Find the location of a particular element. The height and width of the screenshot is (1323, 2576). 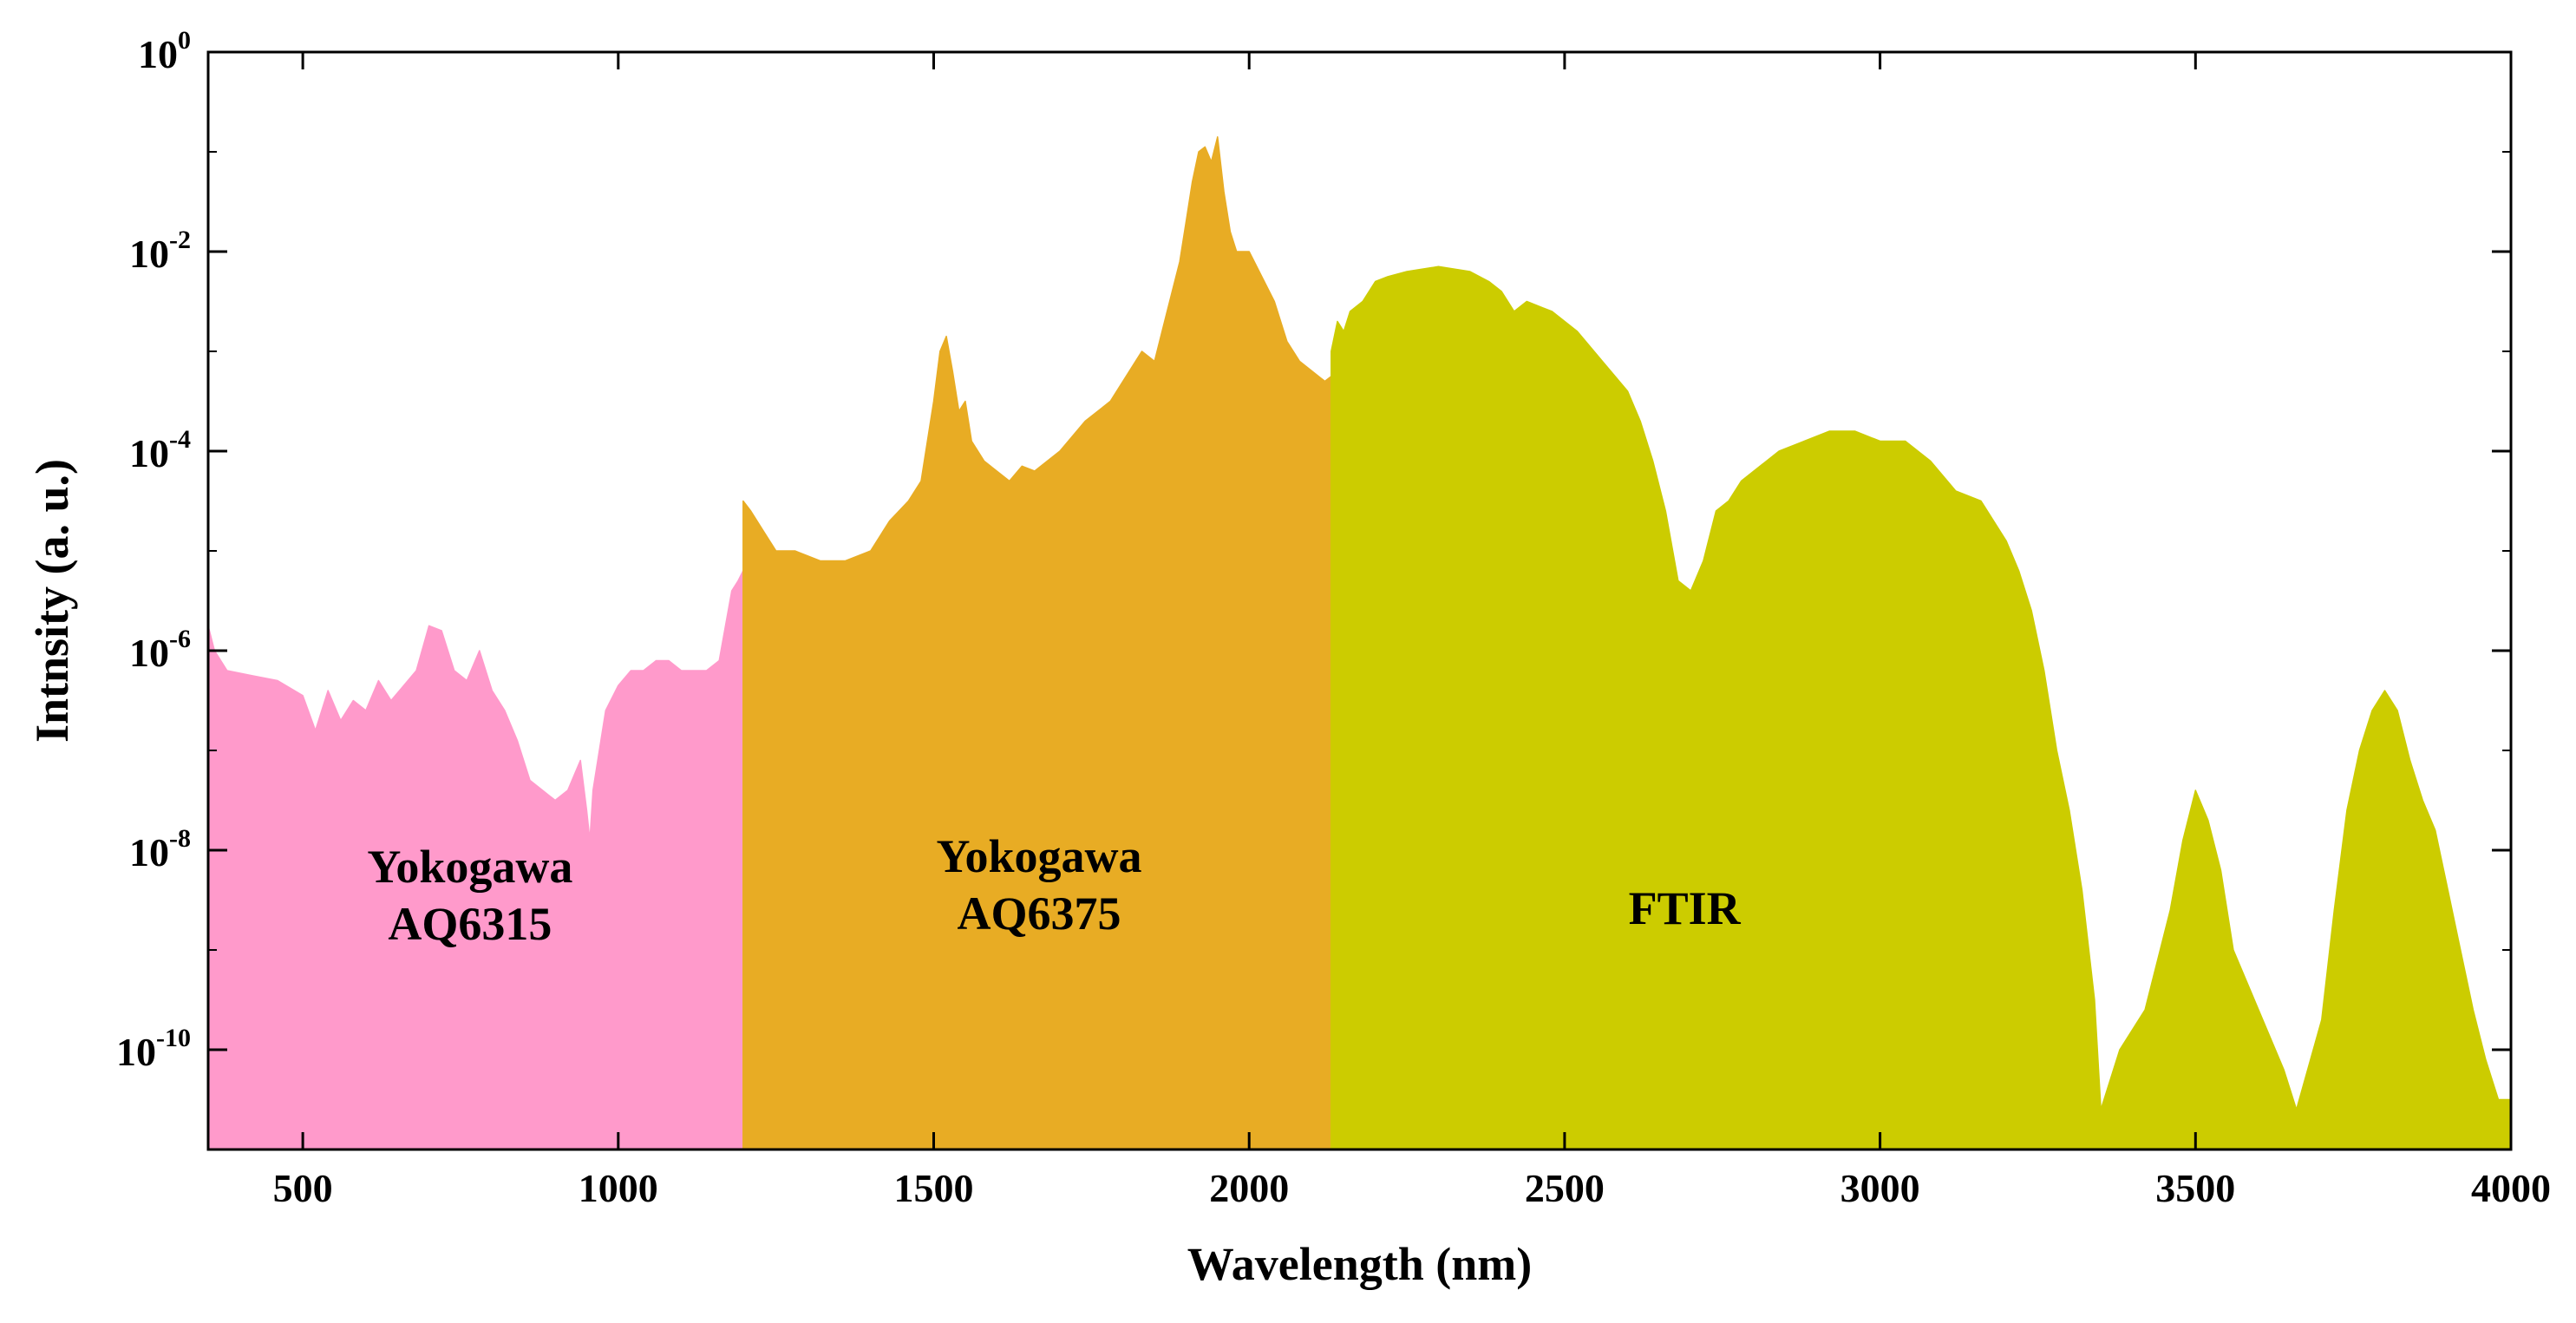

x-tick-label: 3000 is located at coordinates (1880, 1188).